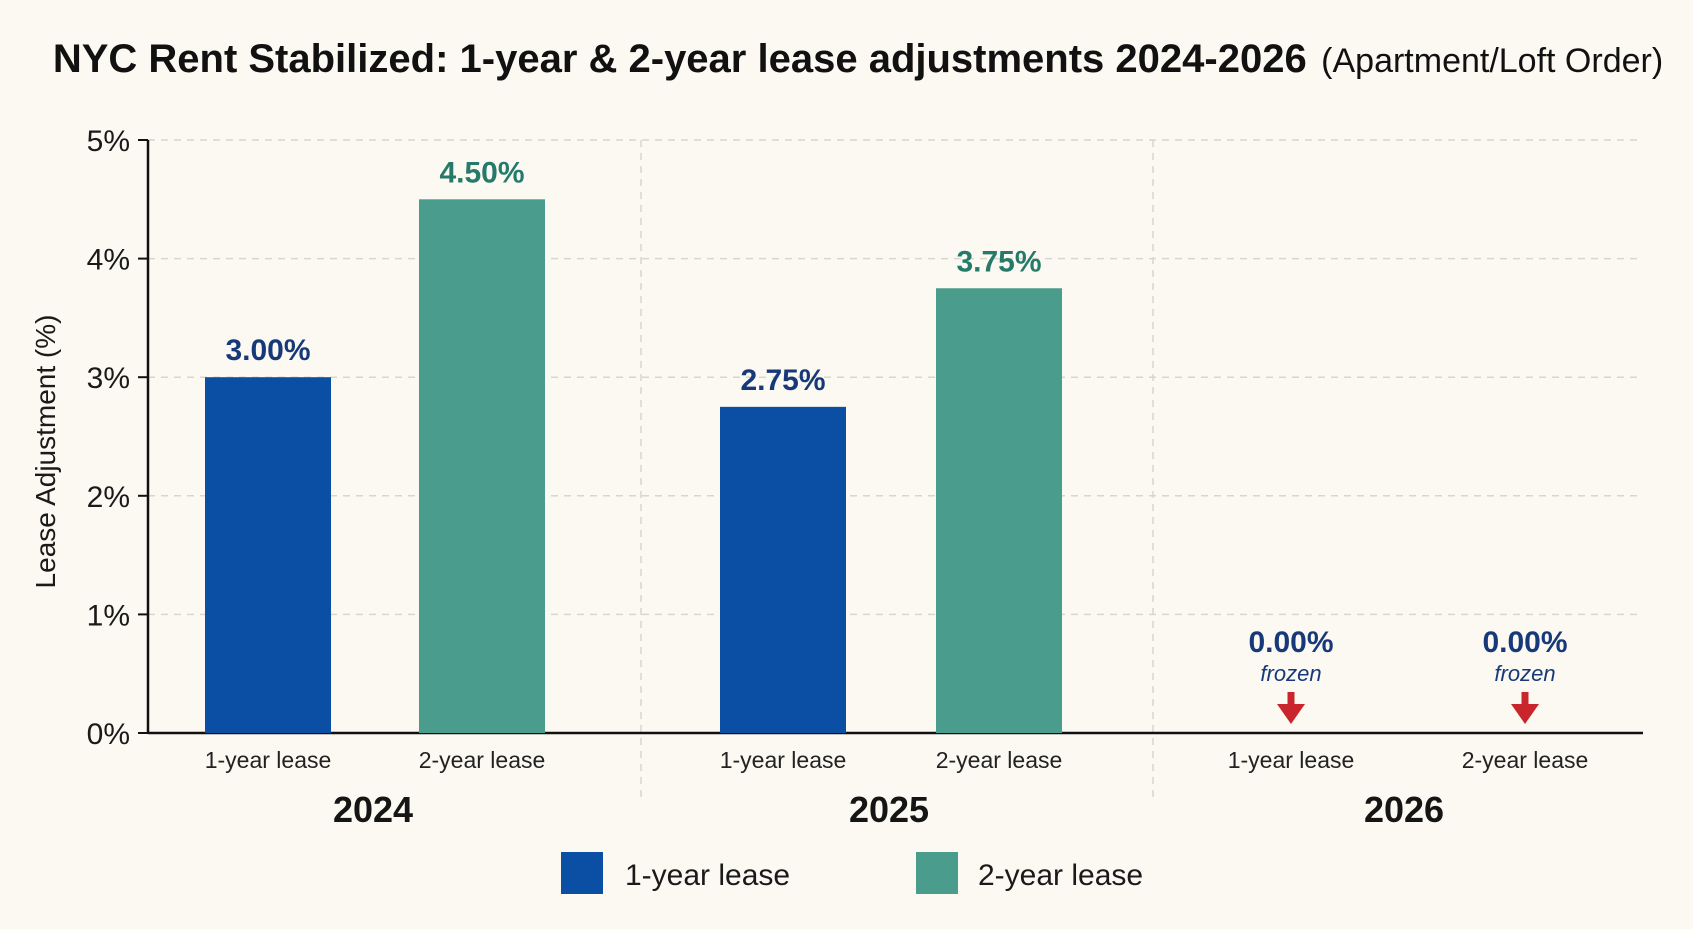 The height and width of the screenshot is (929, 1693). Describe the element at coordinates (782, 380) in the screenshot. I see `data-label-2025-1yr: 2.75%` at that location.